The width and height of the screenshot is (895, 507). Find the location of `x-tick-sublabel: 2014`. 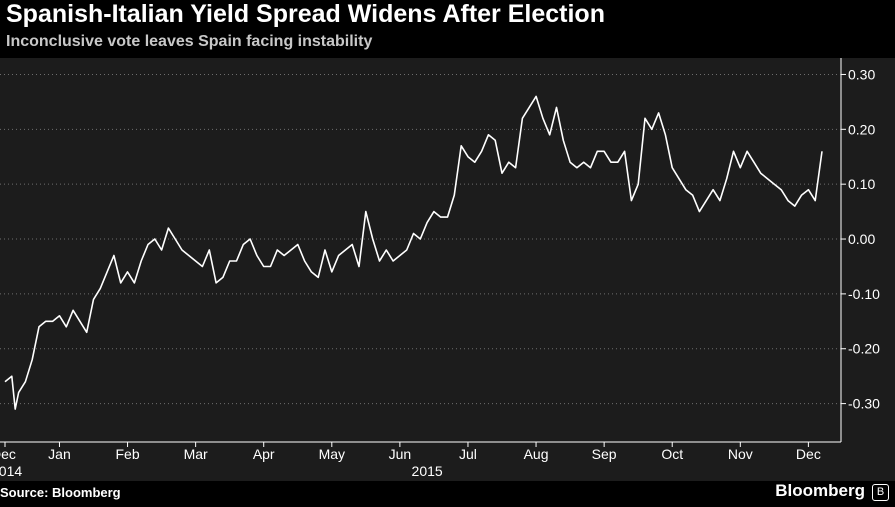

x-tick-sublabel: 2014 is located at coordinates (11, 471).